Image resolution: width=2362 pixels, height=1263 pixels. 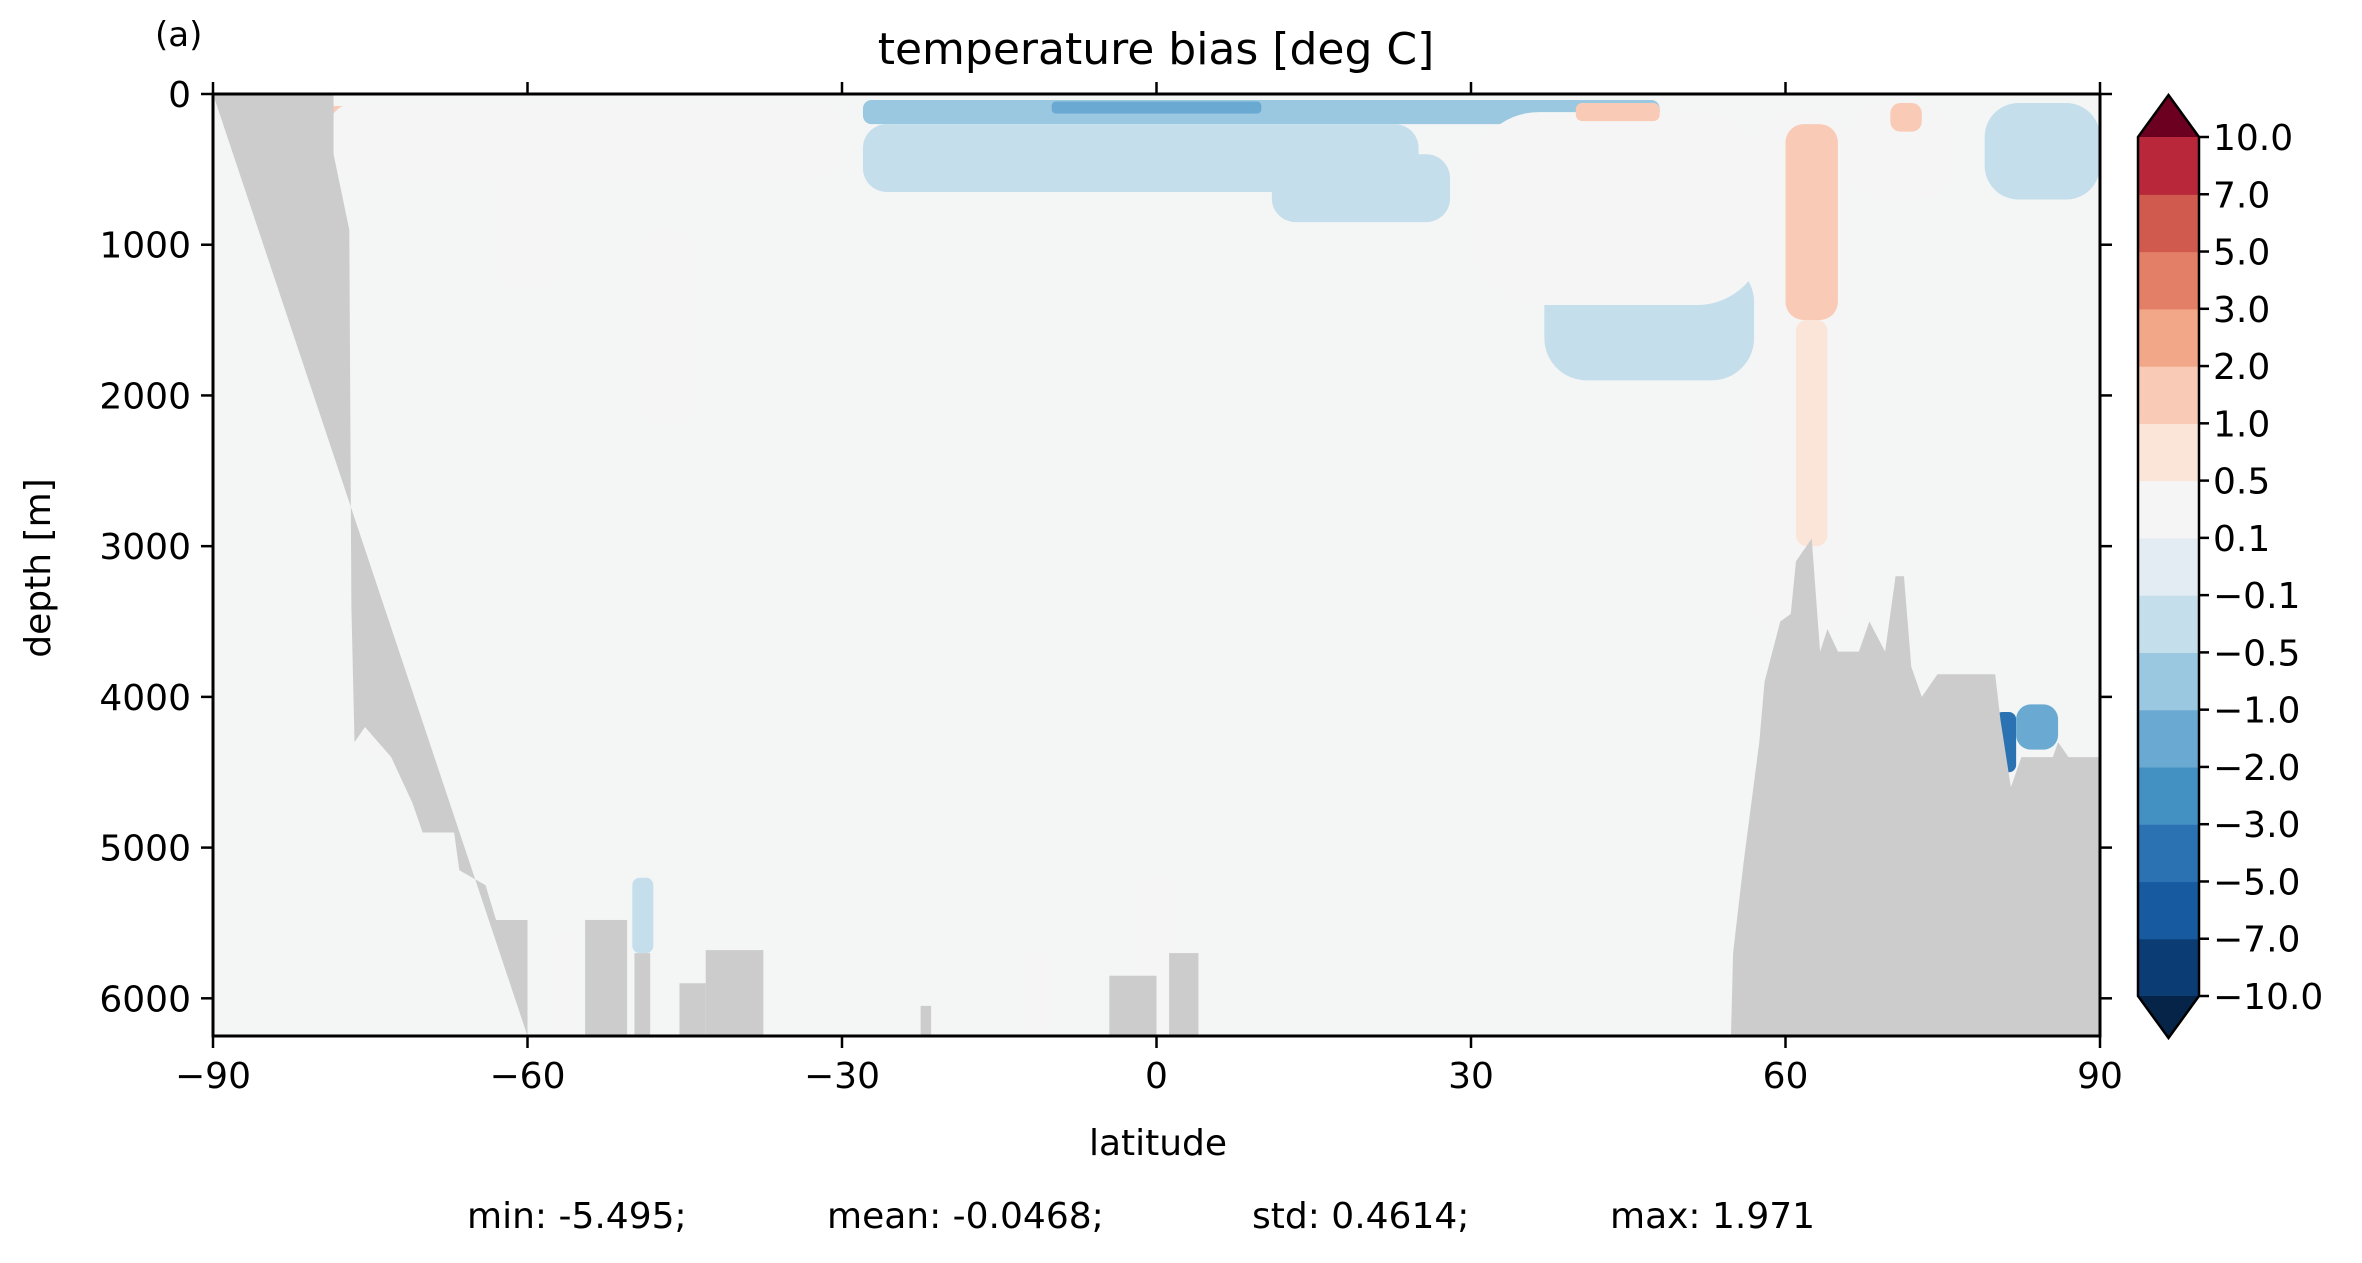 I want to click on x-tick-label: −30, so click(x=842, y=1076).